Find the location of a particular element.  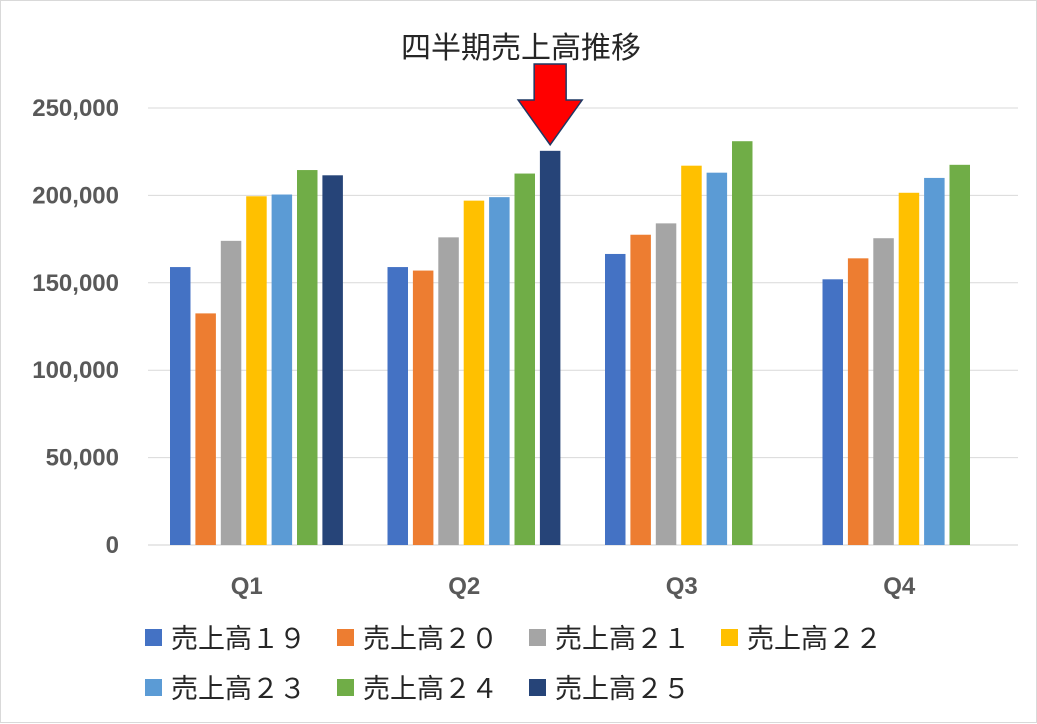

x-category-label: Q3 is located at coordinates (682, 586).